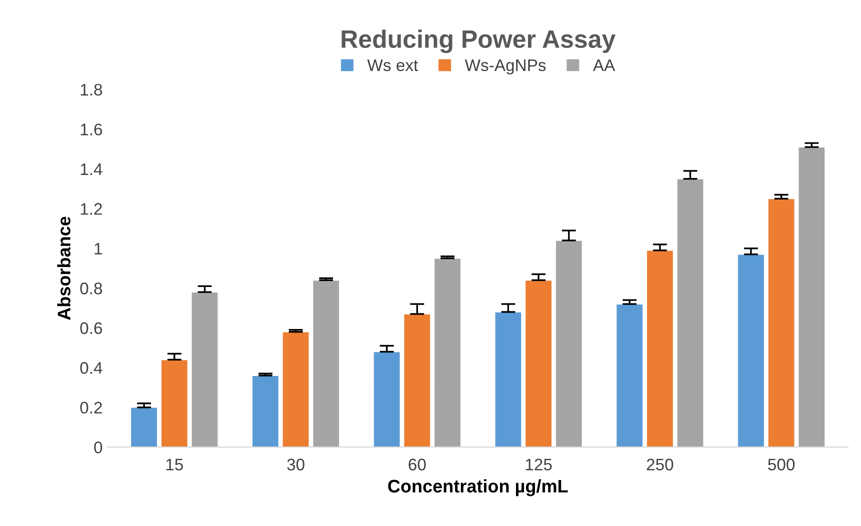  I want to click on y-tick-label: 1.6, so click(91, 130).